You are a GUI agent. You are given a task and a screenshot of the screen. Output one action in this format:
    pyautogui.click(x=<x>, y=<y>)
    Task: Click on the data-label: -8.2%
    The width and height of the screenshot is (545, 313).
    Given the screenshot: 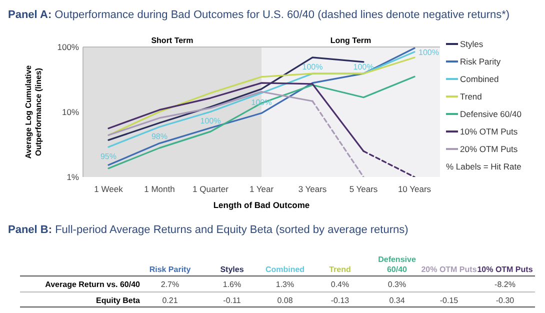 What is the action you would take?
    pyautogui.click(x=505, y=284)
    